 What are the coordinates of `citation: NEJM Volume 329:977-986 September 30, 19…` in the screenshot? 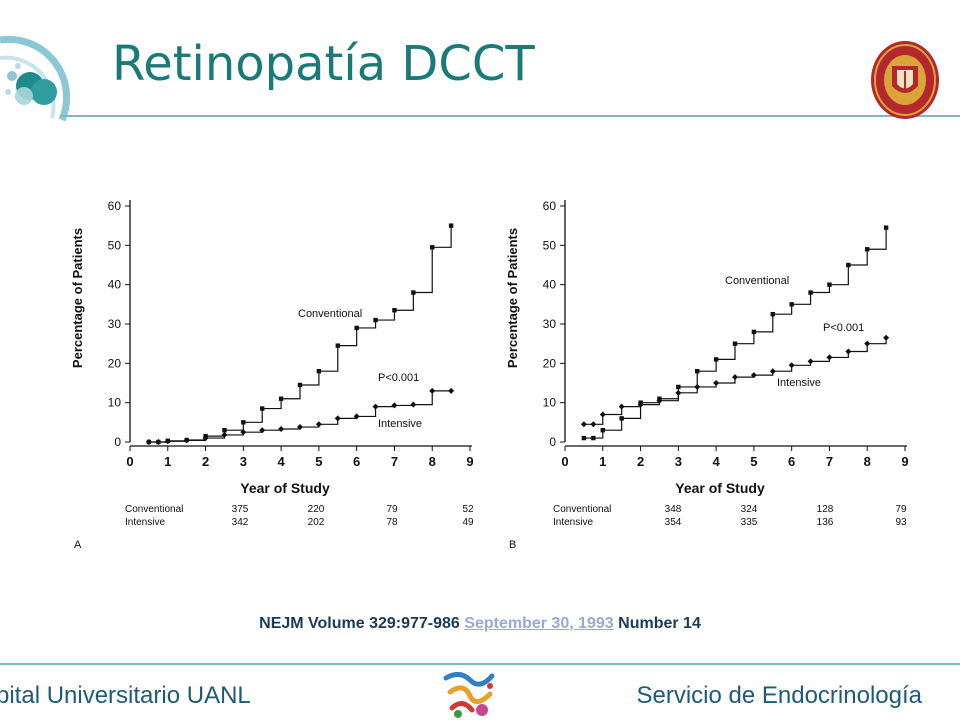 It's located at (480, 624).